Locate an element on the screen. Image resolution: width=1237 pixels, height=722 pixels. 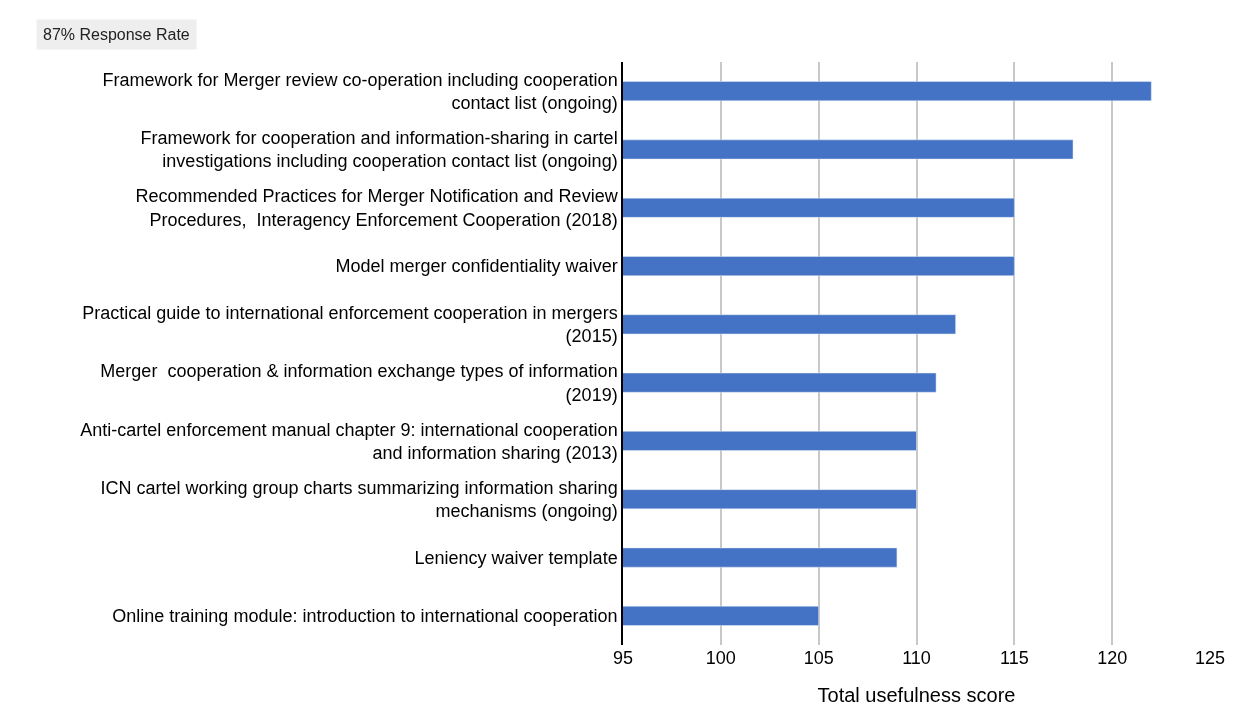
y-tick-label: Model merger confidentiality waiver is located at coordinates (476, 266).